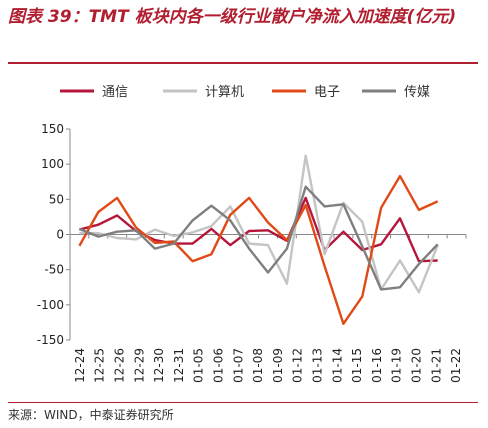  What do you see at coordinates (232, 17) in the screenshot?
I see `chart-title: 图表 39：TMT 板块内各一级行业散户净流入加速度(亿元)` at bounding box center [232, 17].